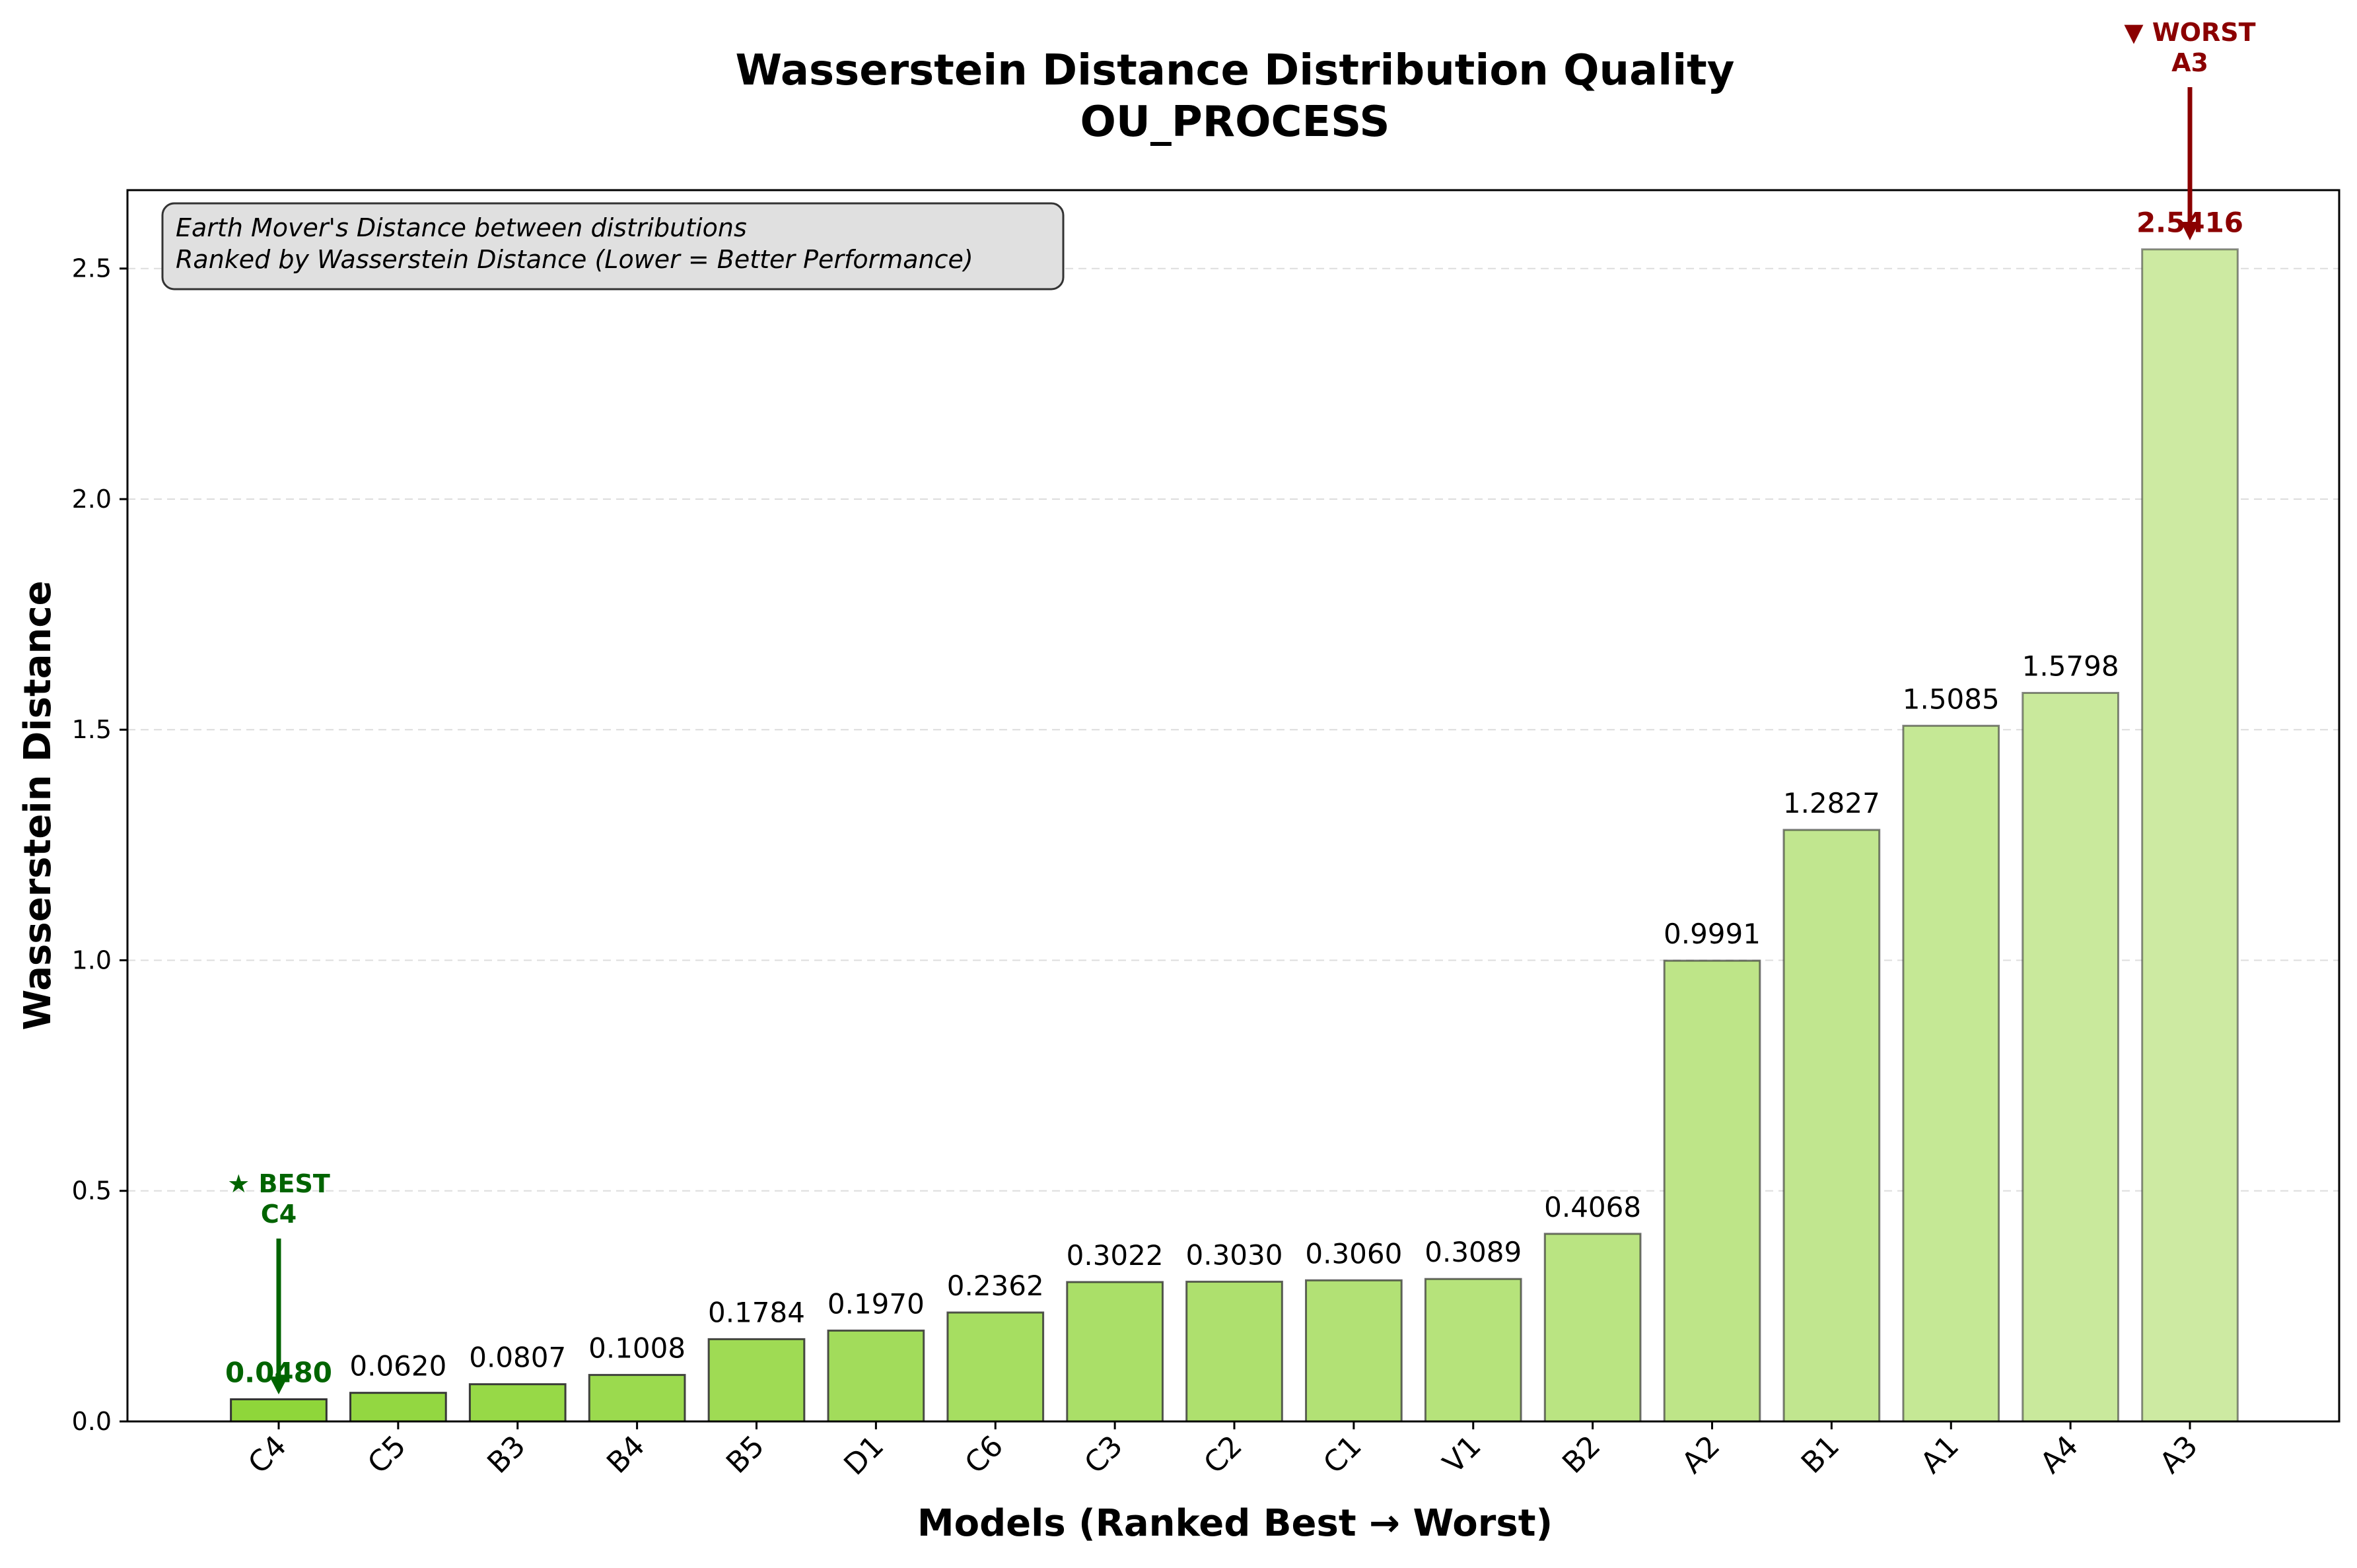 This screenshot has width=2357, height=1568. Describe the element at coordinates (517, 1403) in the screenshot. I see `bar-B3` at that location.